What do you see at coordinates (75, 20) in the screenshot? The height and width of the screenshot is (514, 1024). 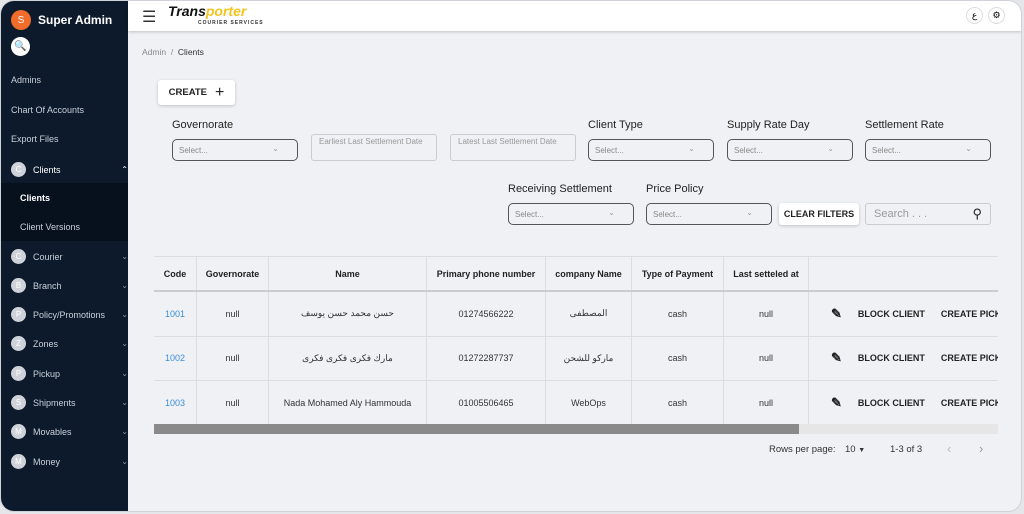 I see `sidebar-title: Super Admin` at bounding box center [75, 20].